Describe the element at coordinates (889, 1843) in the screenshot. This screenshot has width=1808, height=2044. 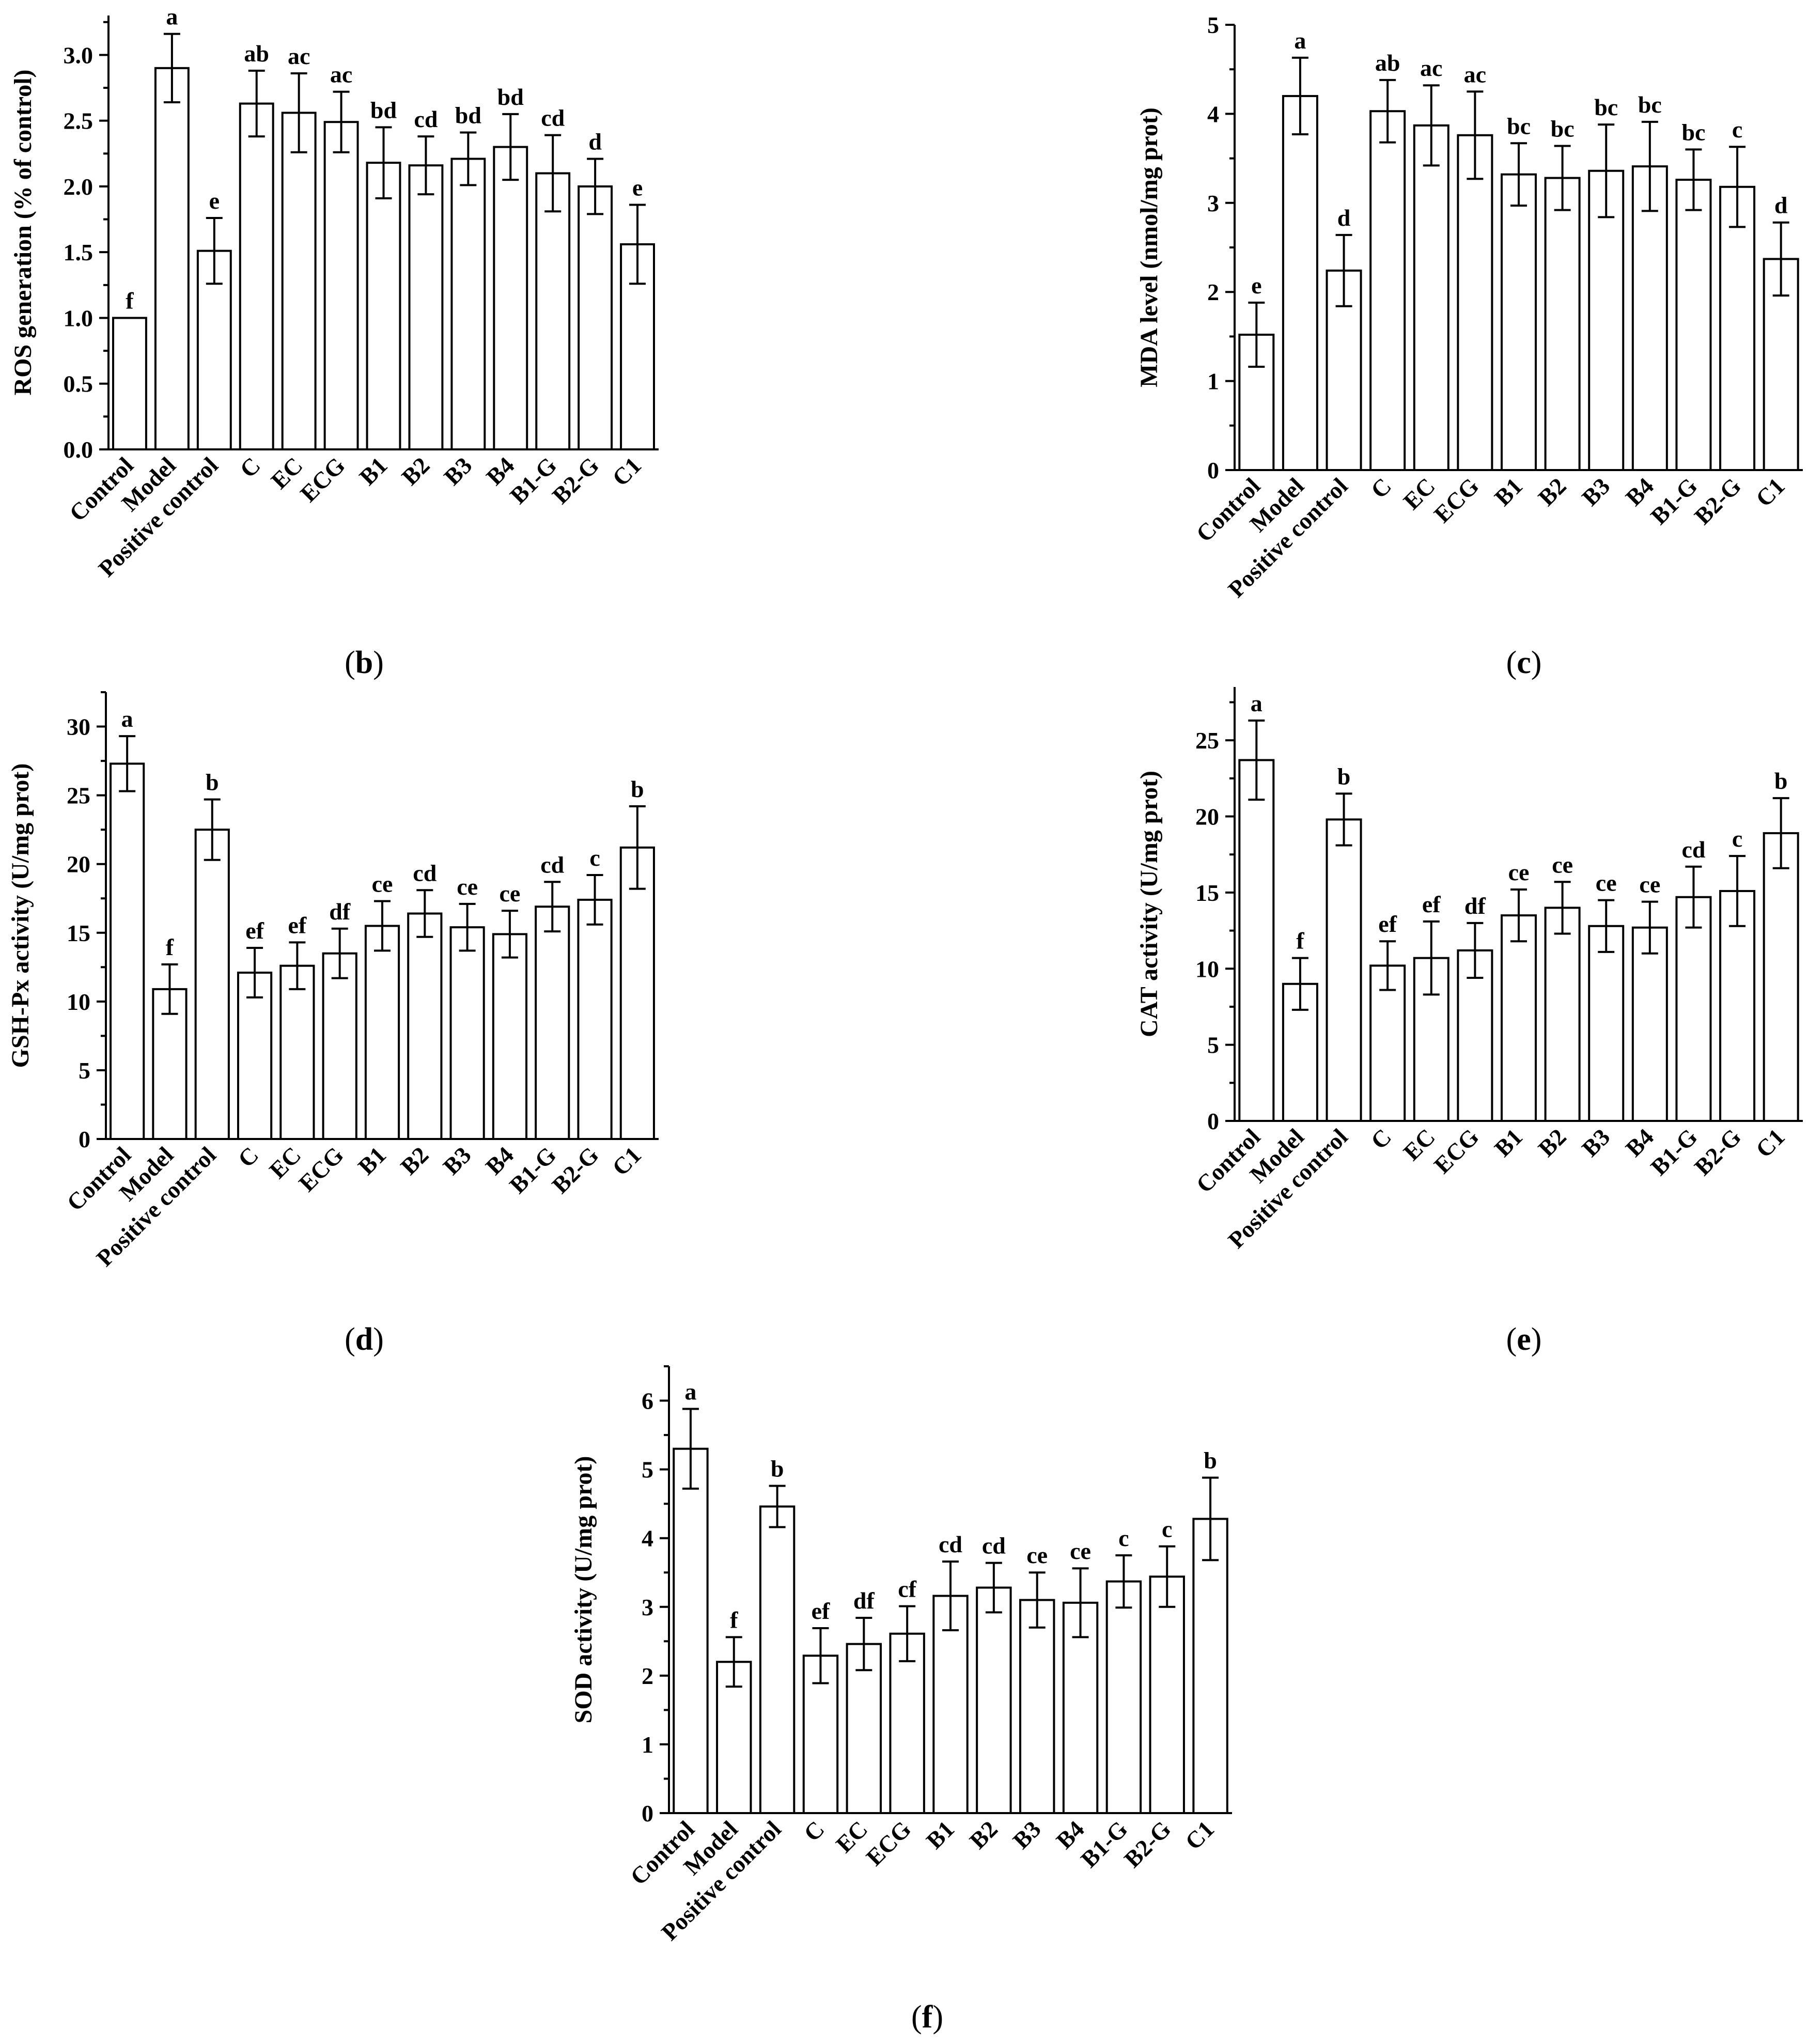
I see `x-tick-label-f-5: ECG` at that location.